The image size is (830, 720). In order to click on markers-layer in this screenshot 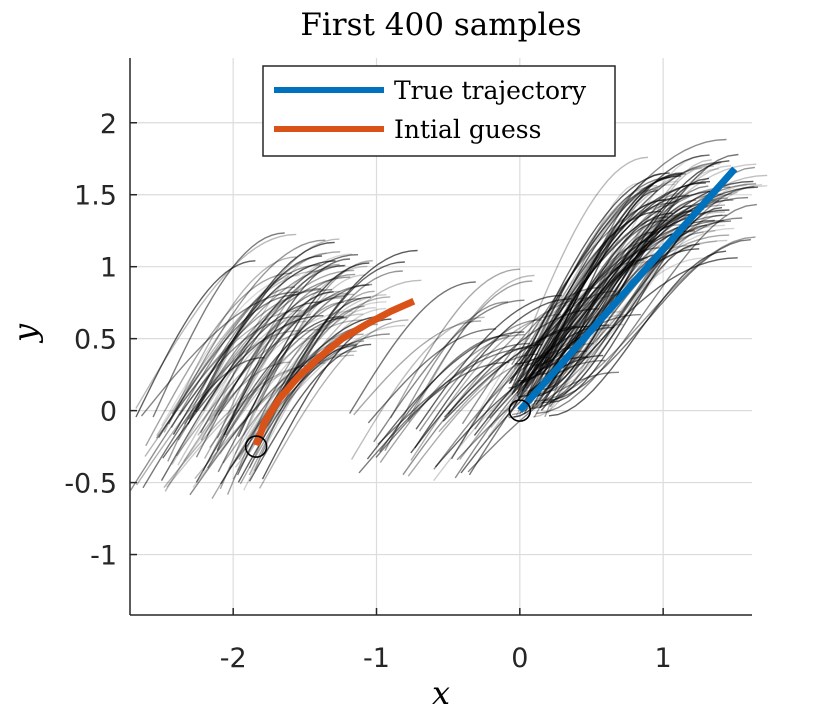, I will do `click(388, 428)`.